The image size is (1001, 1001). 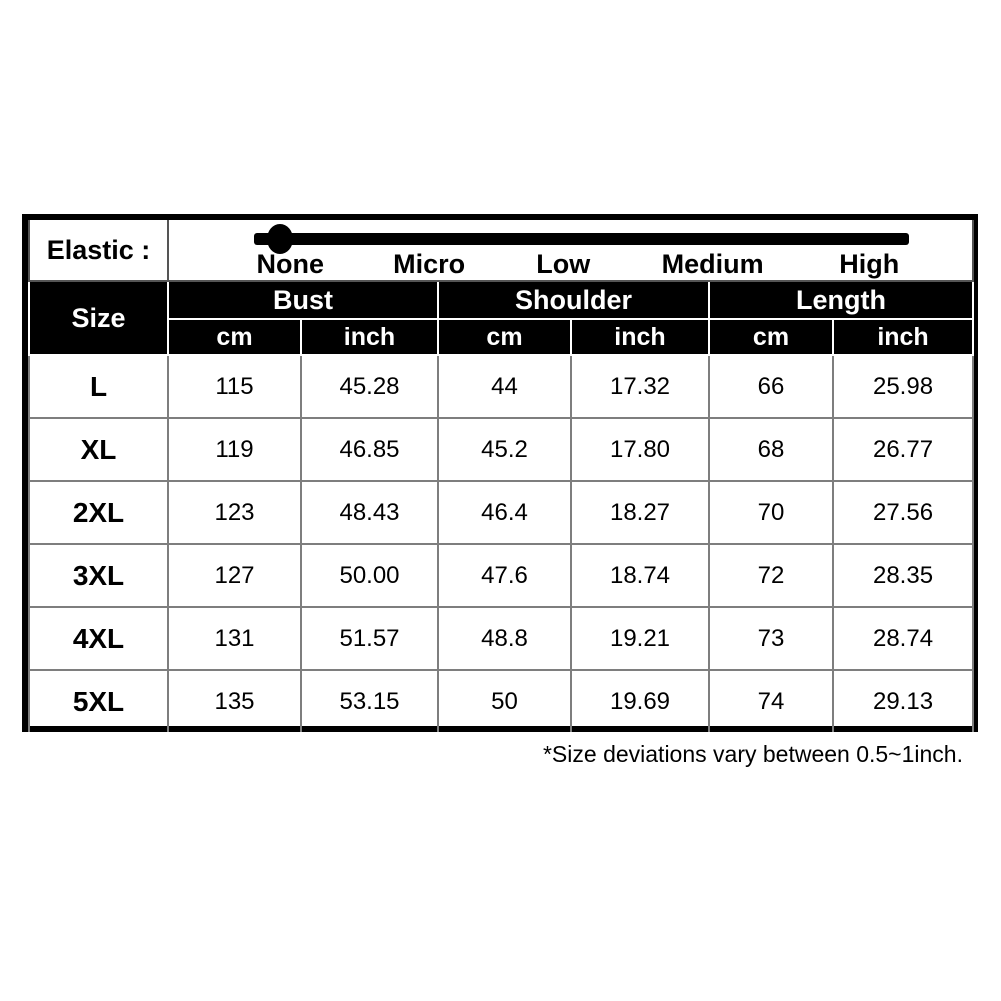 I want to click on cell-value: 29.13, so click(x=903, y=700).